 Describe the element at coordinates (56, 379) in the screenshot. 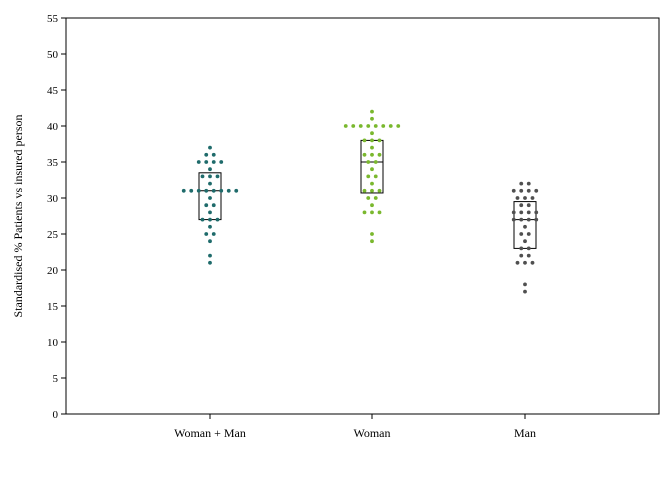

I see `y-tick-label: 5` at that location.